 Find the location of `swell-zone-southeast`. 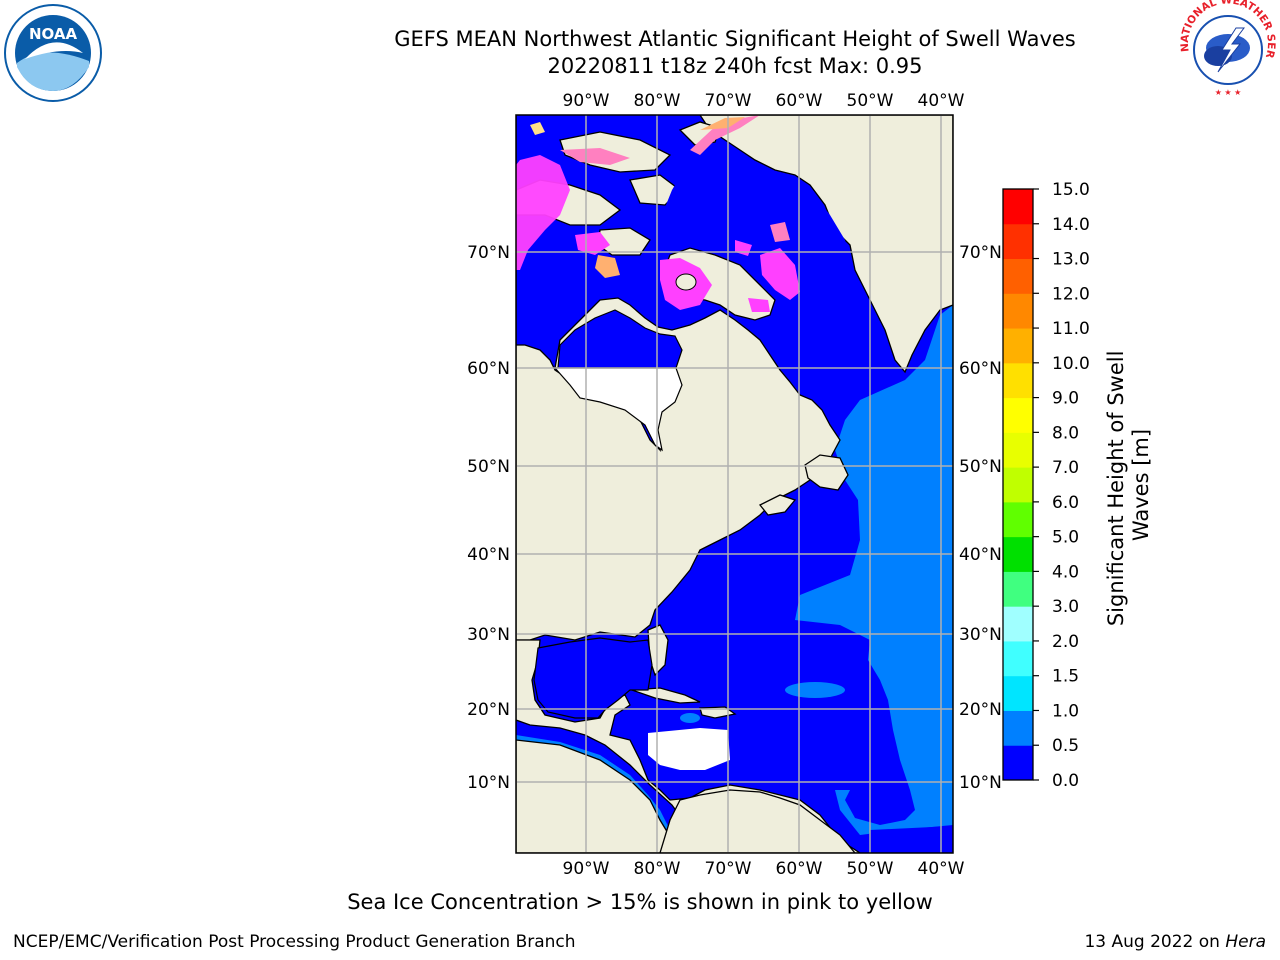

swell-zone-southeast is located at coordinates (909, 839).